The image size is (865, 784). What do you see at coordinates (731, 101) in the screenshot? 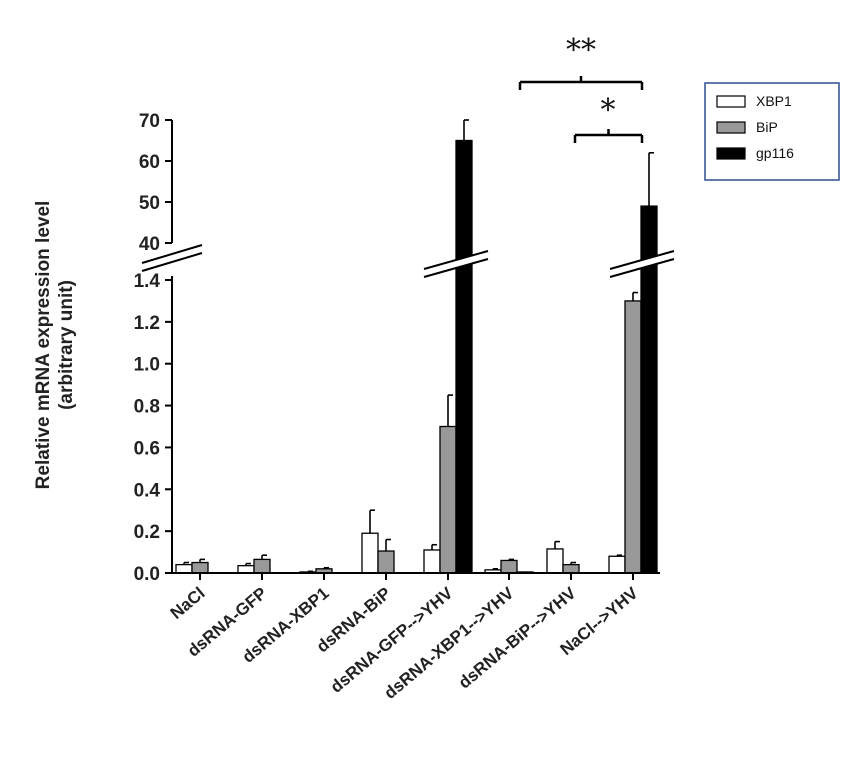
I see `legend-swatch-xbp1` at bounding box center [731, 101].